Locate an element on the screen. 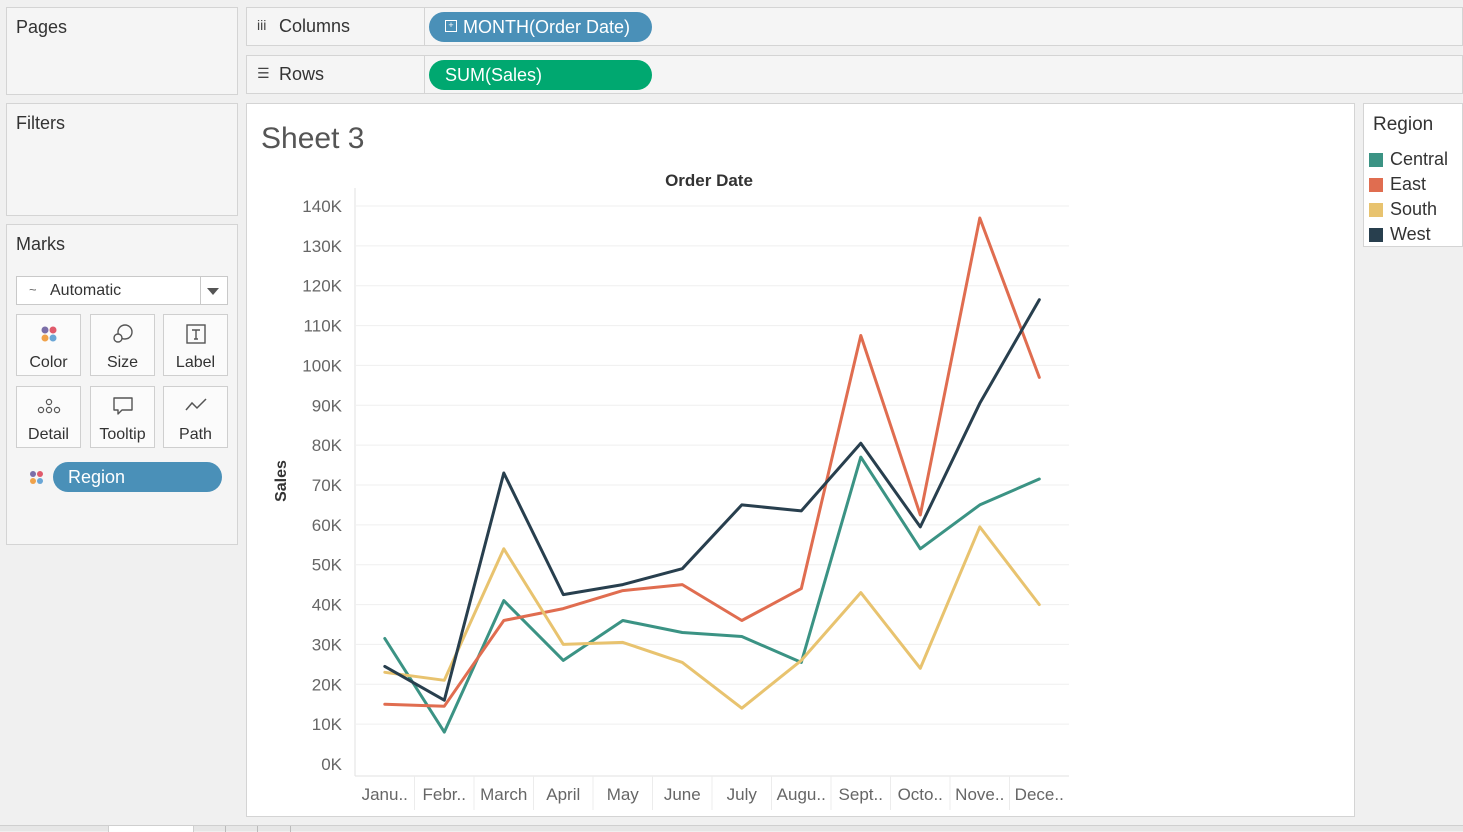 The height and width of the screenshot is (832, 1463). y-axis-title: Sales is located at coordinates (281, 481).